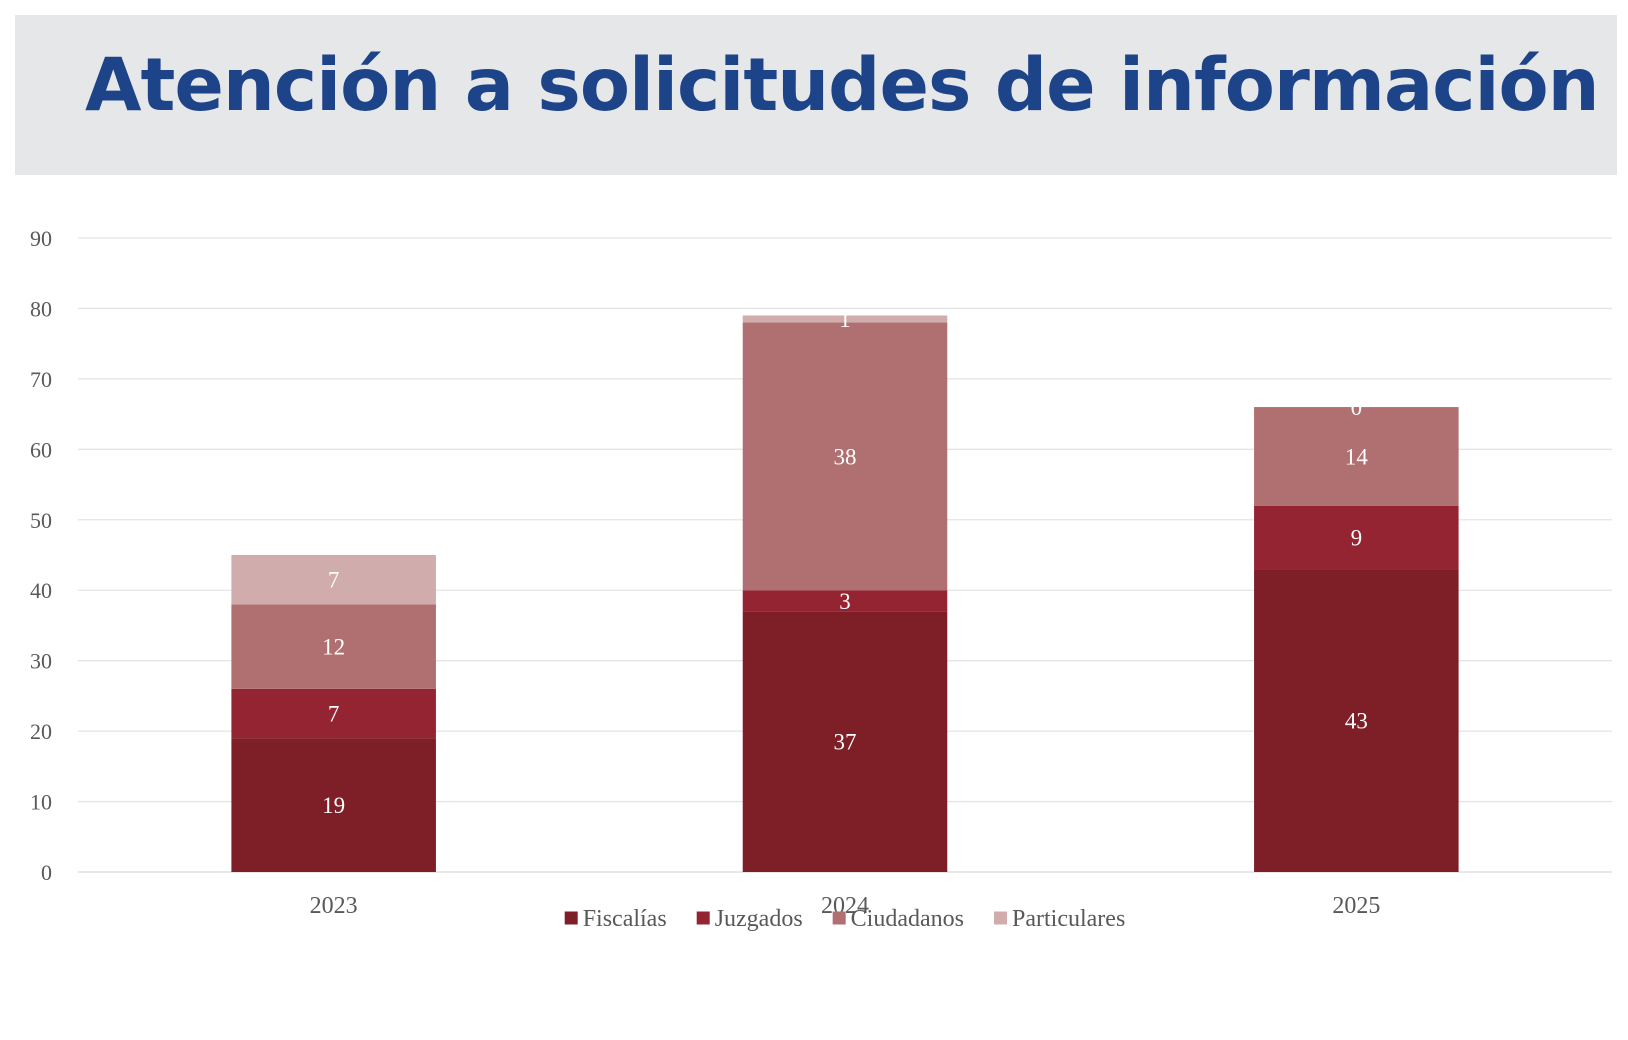 The image size is (1628, 1040). Describe the element at coordinates (1356, 906) in the screenshot. I see `x-tick-label: 2025` at that location.